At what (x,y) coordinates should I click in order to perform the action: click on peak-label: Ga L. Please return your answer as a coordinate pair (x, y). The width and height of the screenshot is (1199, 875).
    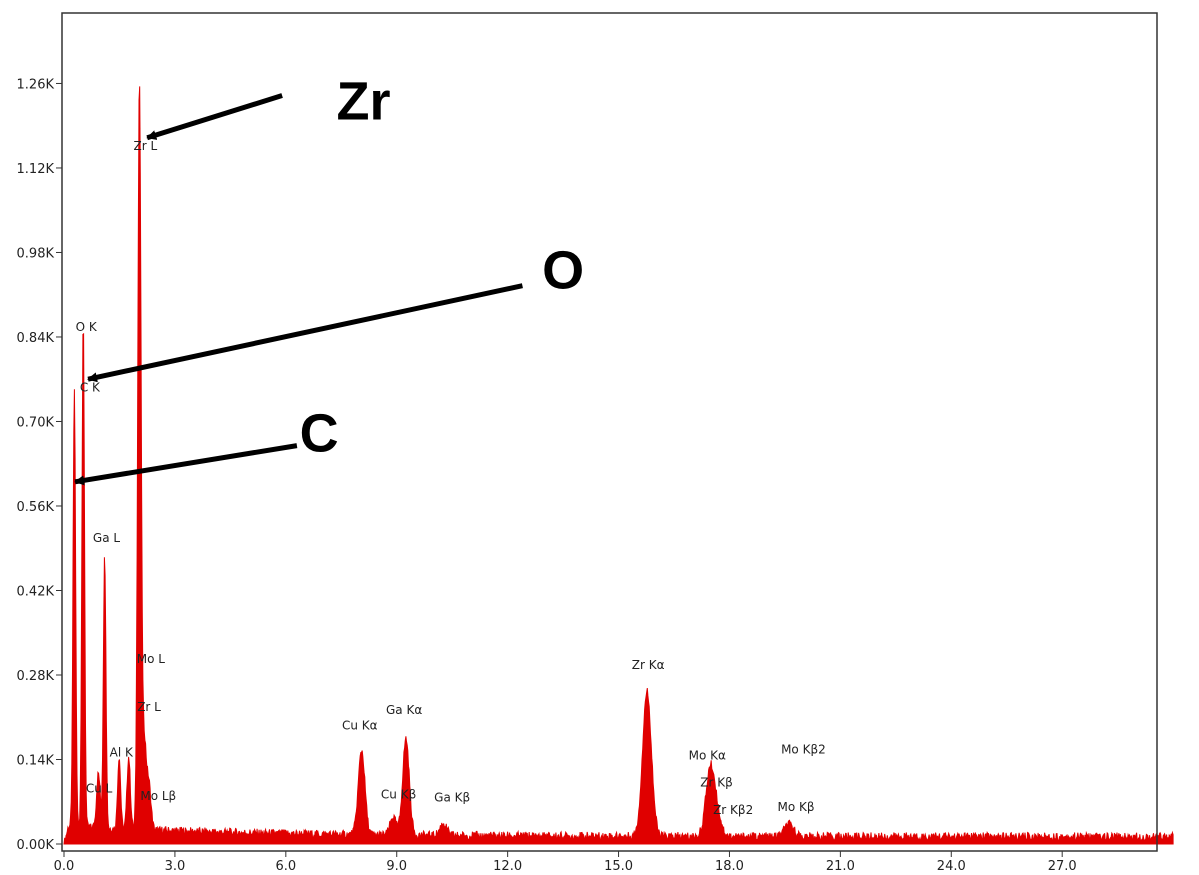
    Looking at the image, I should click on (106, 538).